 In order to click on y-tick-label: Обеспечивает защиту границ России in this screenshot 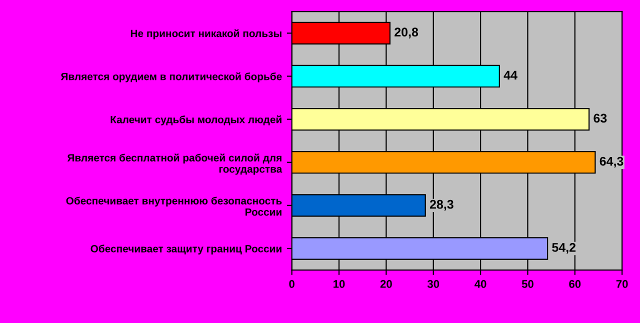, I will do `click(186, 249)`.